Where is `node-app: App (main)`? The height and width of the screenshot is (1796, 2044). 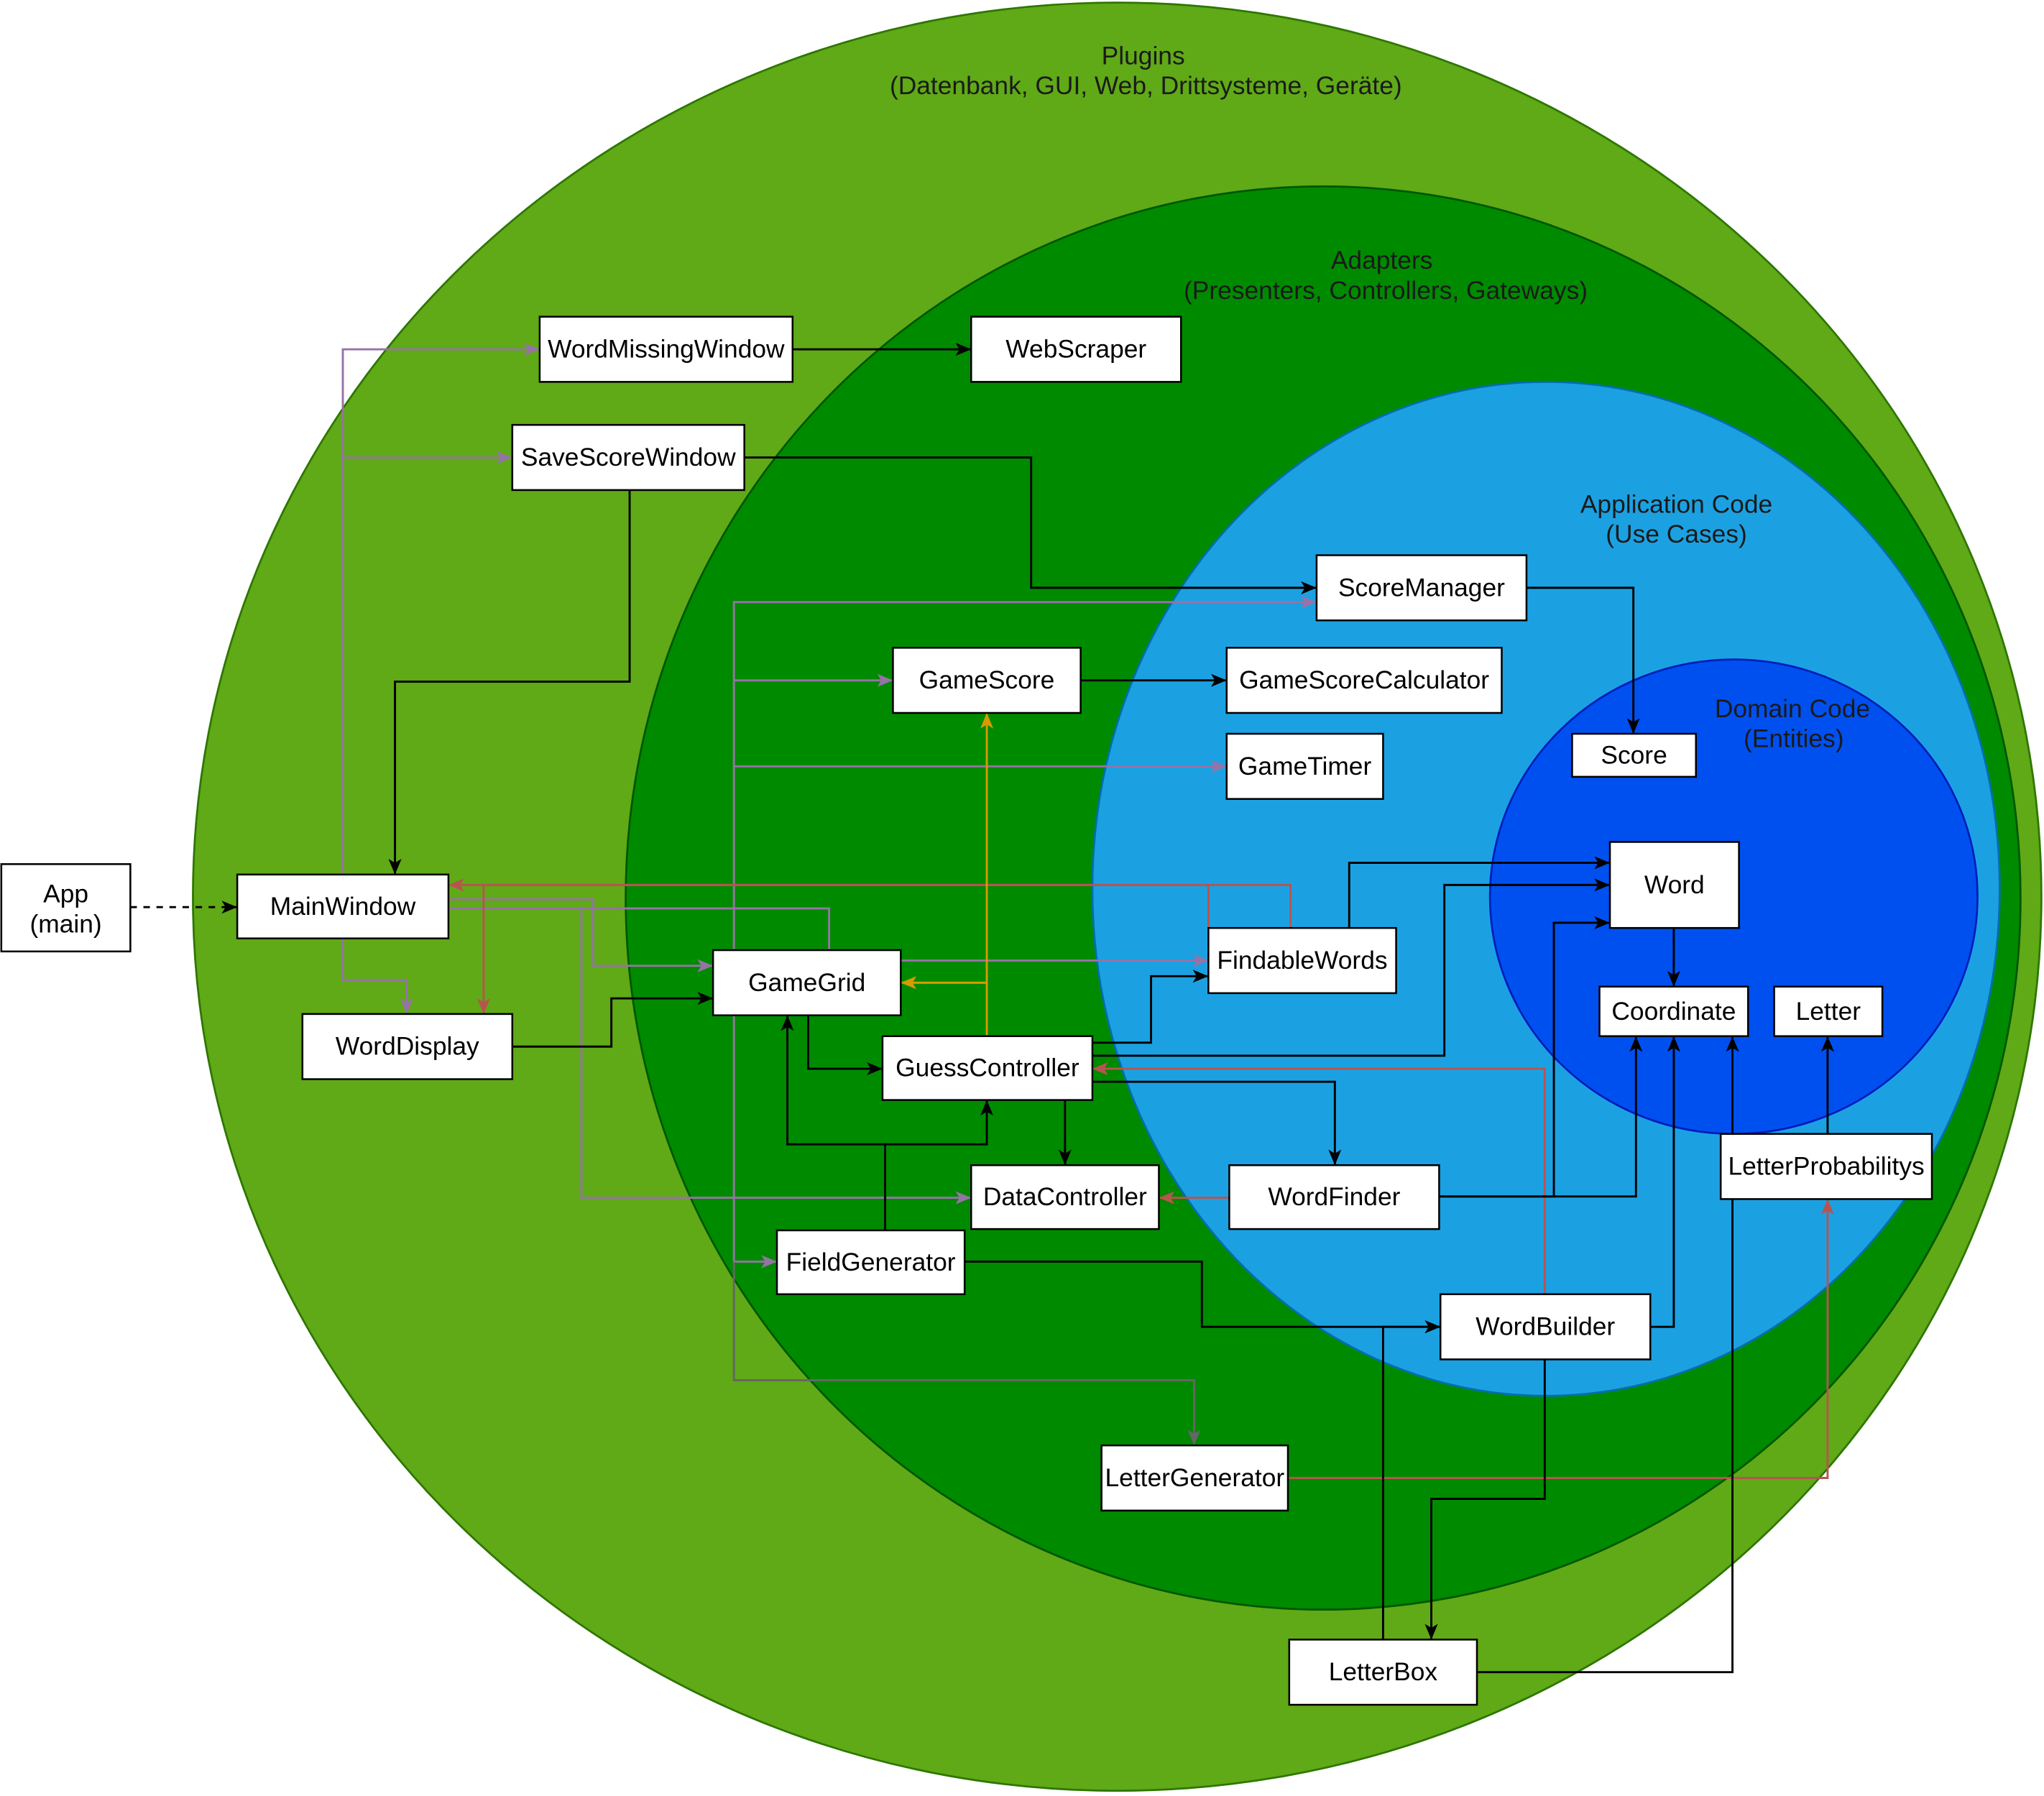 node-app: App (main) is located at coordinates (66, 908).